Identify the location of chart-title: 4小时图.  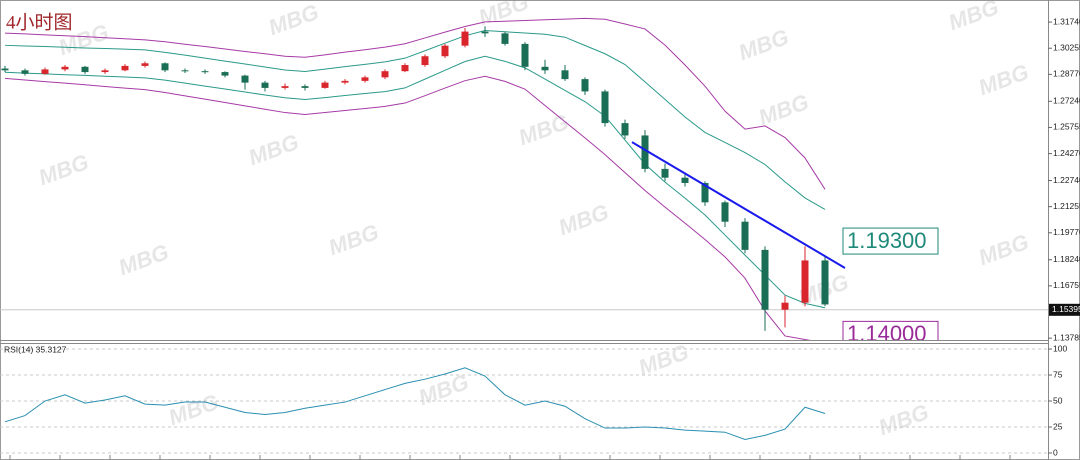
(39, 22).